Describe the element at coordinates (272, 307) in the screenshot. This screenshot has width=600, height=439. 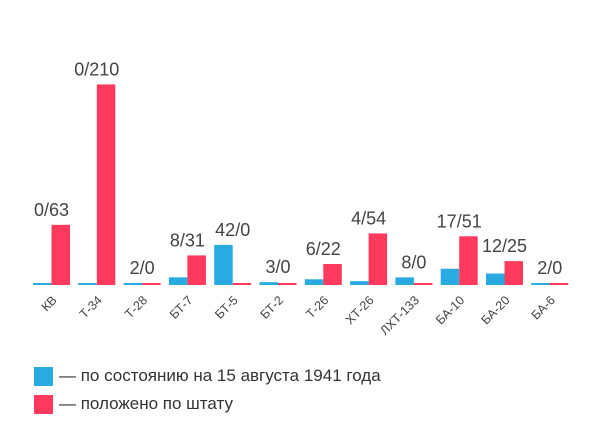
I see `x-tick-label: БТ-2` at that location.